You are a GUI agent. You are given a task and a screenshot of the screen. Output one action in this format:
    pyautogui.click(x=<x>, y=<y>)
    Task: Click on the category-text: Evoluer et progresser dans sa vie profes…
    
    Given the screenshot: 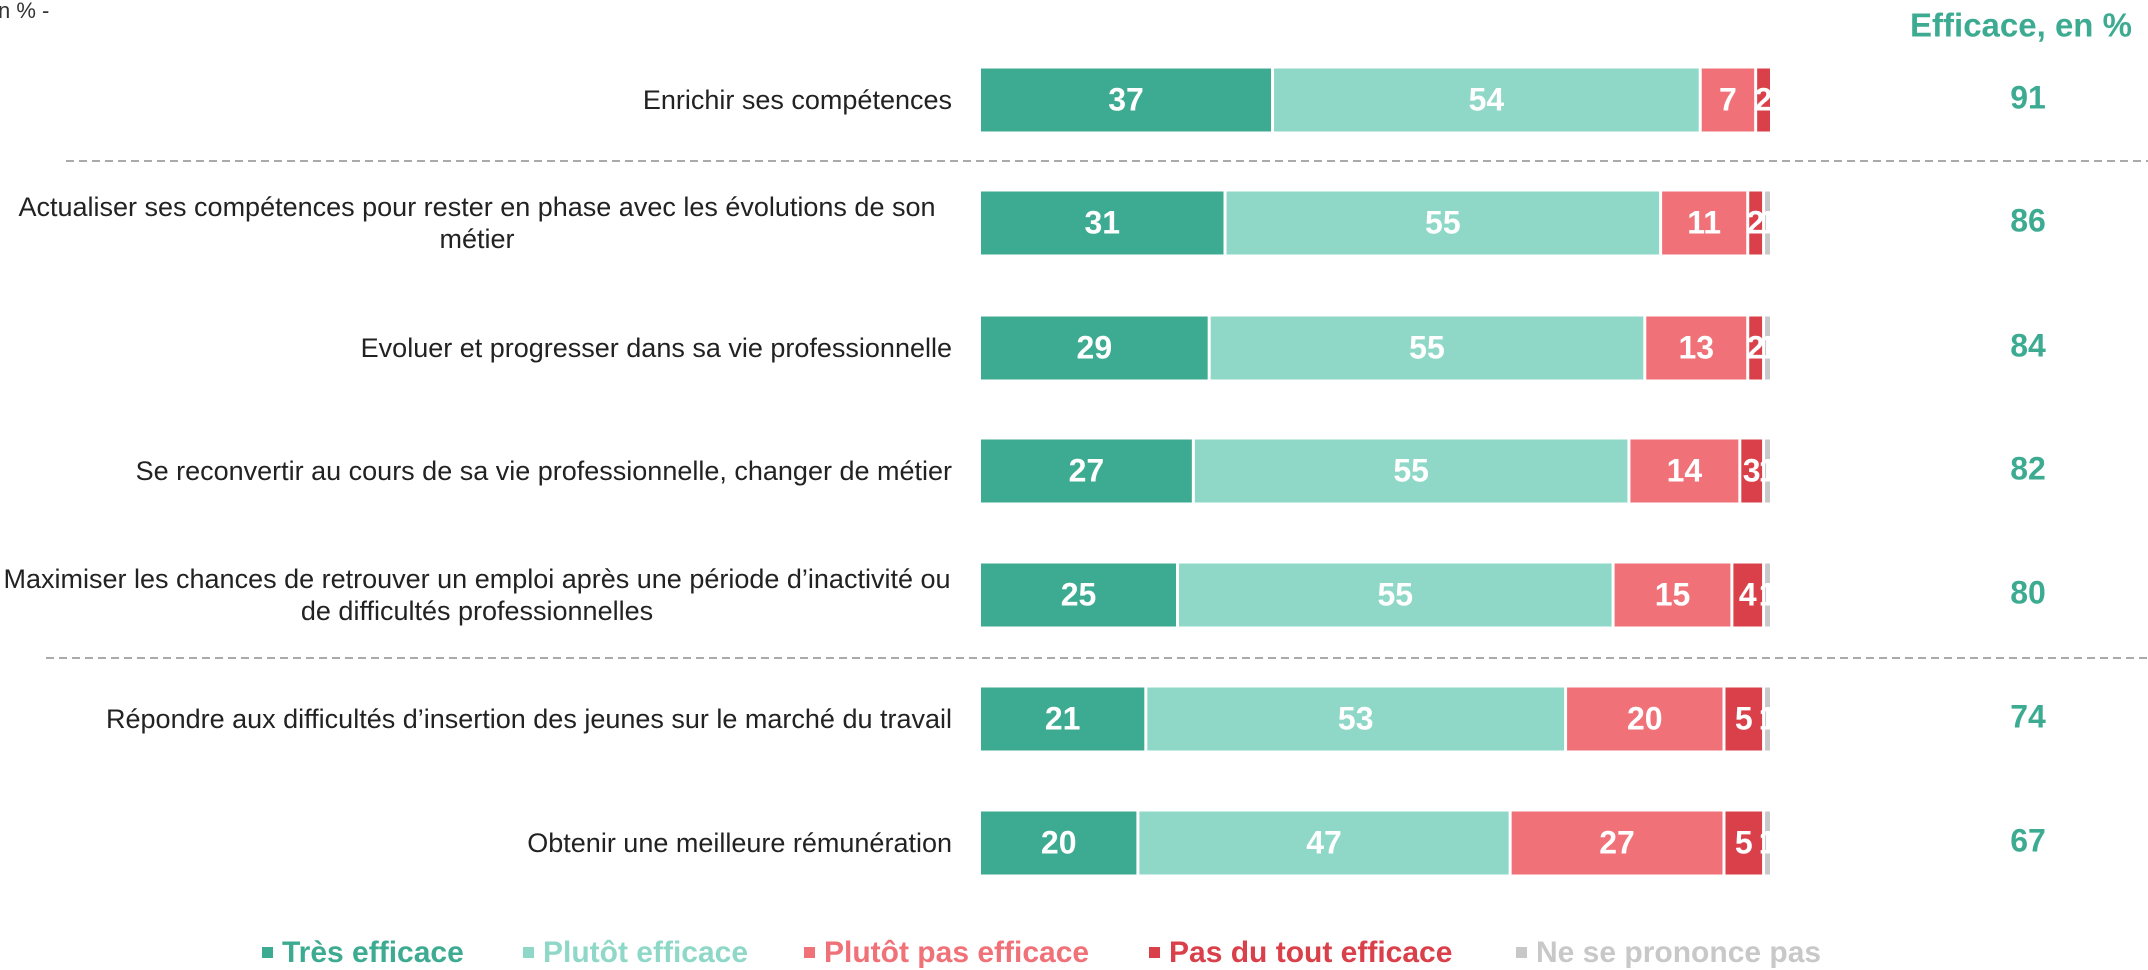 What is the action you would take?
    pyautogui.click(x=656, y=348)
    